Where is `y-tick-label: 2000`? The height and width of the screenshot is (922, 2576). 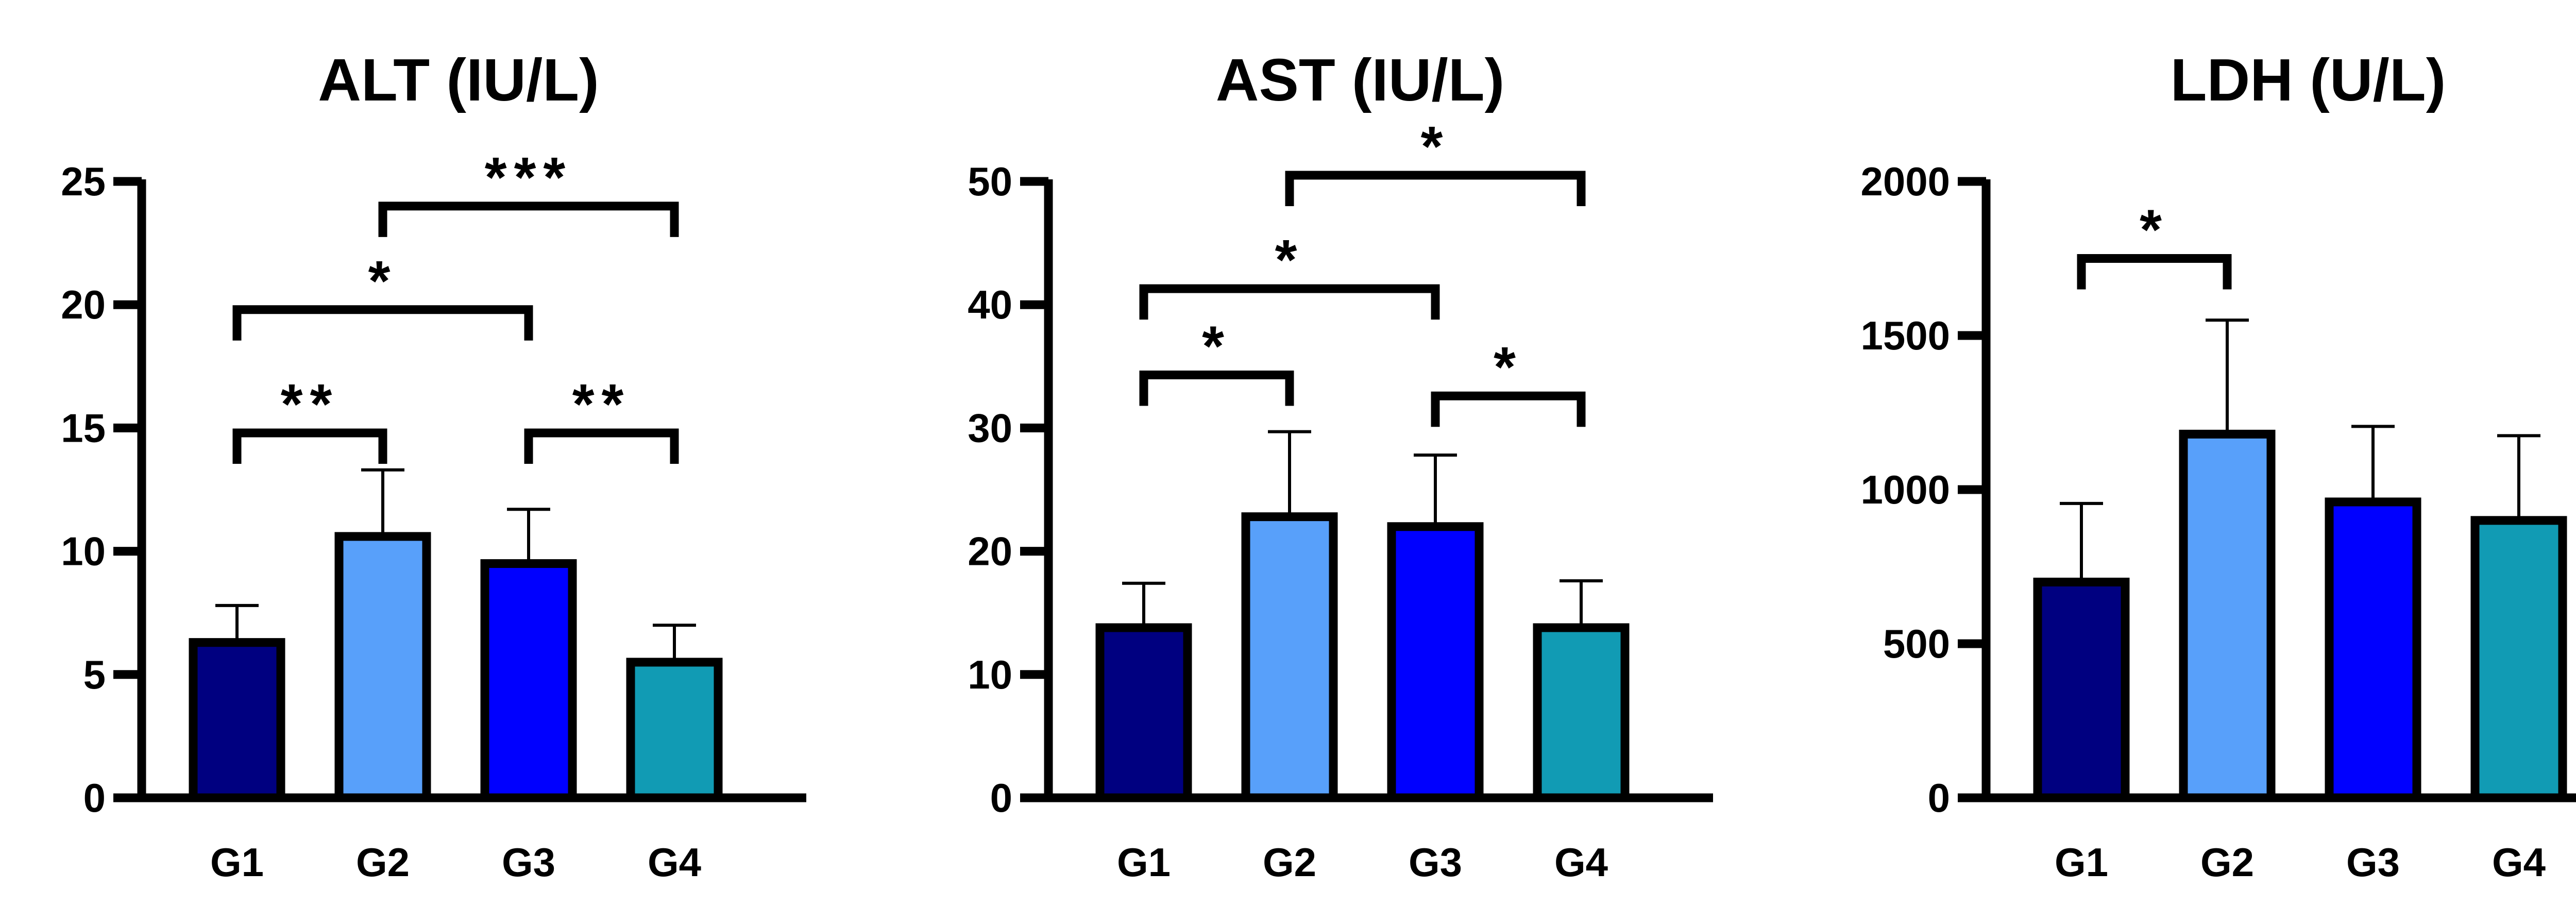 y-tick-label: 2000 is located at coordinates (1905, 181).